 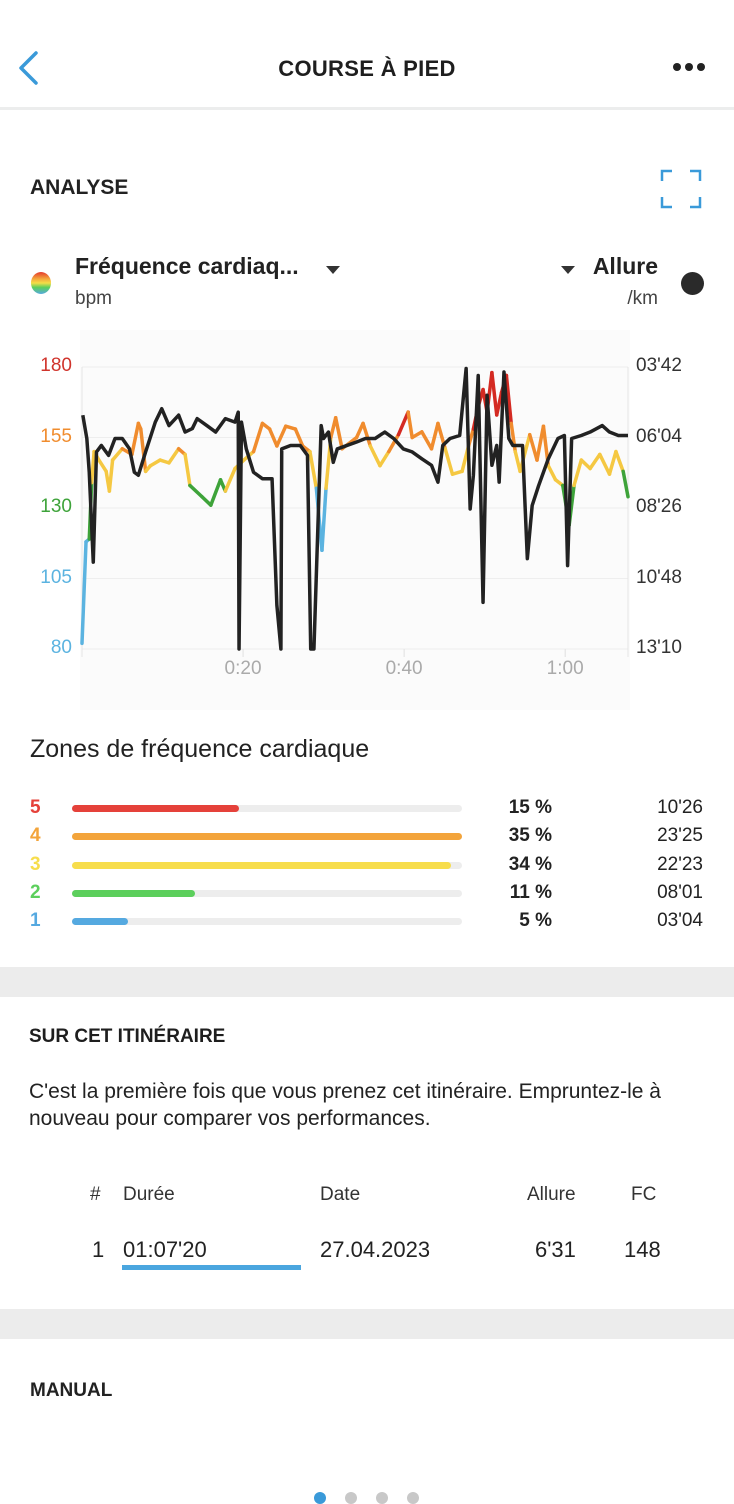 What do you see at coordinates (35, 921) in the screenshot?
I see `zone-number: 1` at bounding box center [35, 921].